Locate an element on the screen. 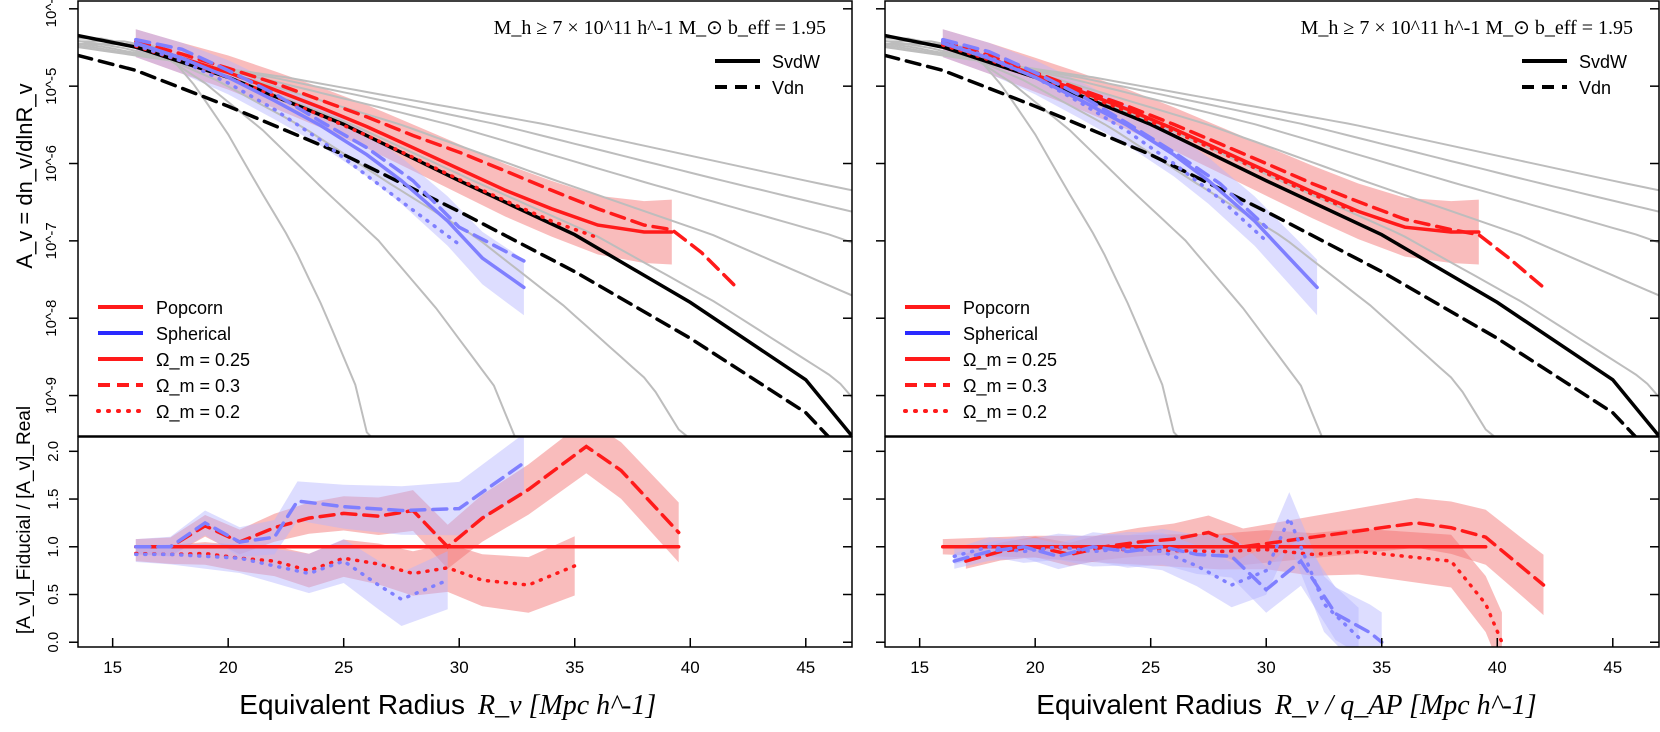  x-axis-label-math: R_v / q_AP [Mpc h^-1] is located at coordinates (1405, 705).